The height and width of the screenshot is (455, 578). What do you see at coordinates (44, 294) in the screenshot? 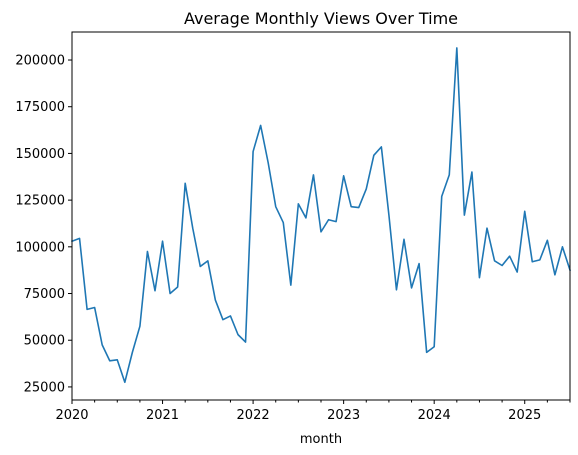
I see `y-tick-label: 75000` at bounding box center [44, 294].